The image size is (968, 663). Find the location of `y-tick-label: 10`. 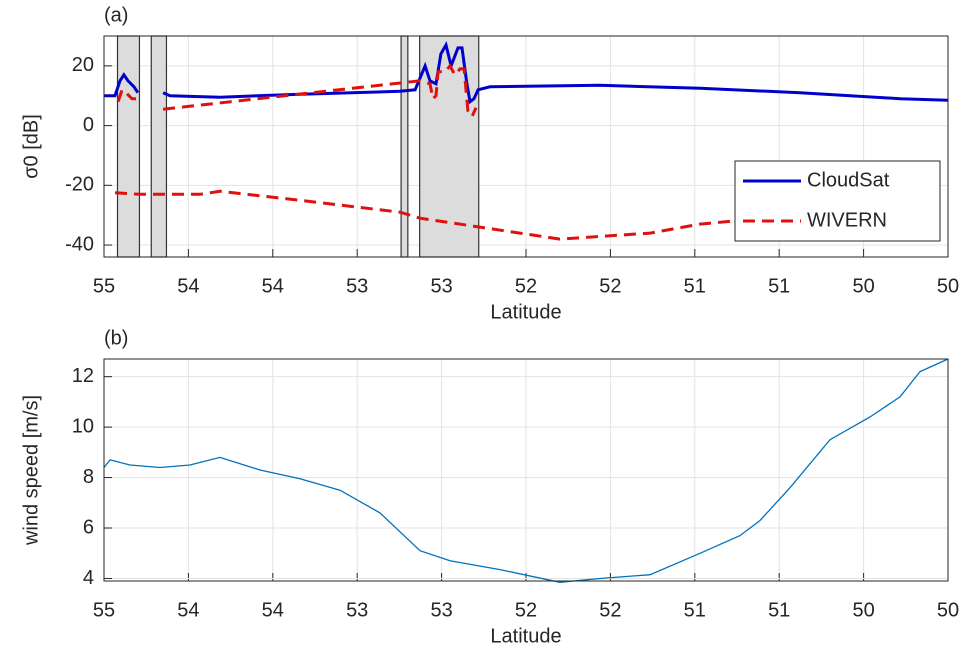

y-tick-label: 10 is located at coordinates (83, 426).